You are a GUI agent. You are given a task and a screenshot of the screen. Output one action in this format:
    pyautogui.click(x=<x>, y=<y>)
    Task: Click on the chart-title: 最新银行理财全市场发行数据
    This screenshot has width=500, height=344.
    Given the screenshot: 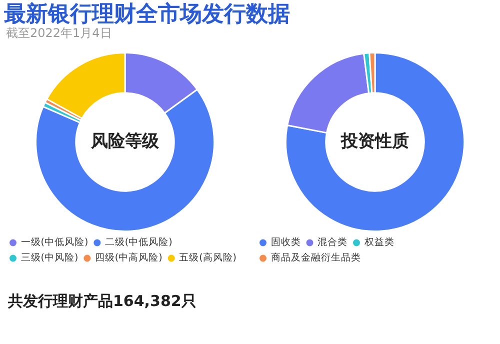 What is the action you would take?
    pyautogui.click(x=147, y=14)
    